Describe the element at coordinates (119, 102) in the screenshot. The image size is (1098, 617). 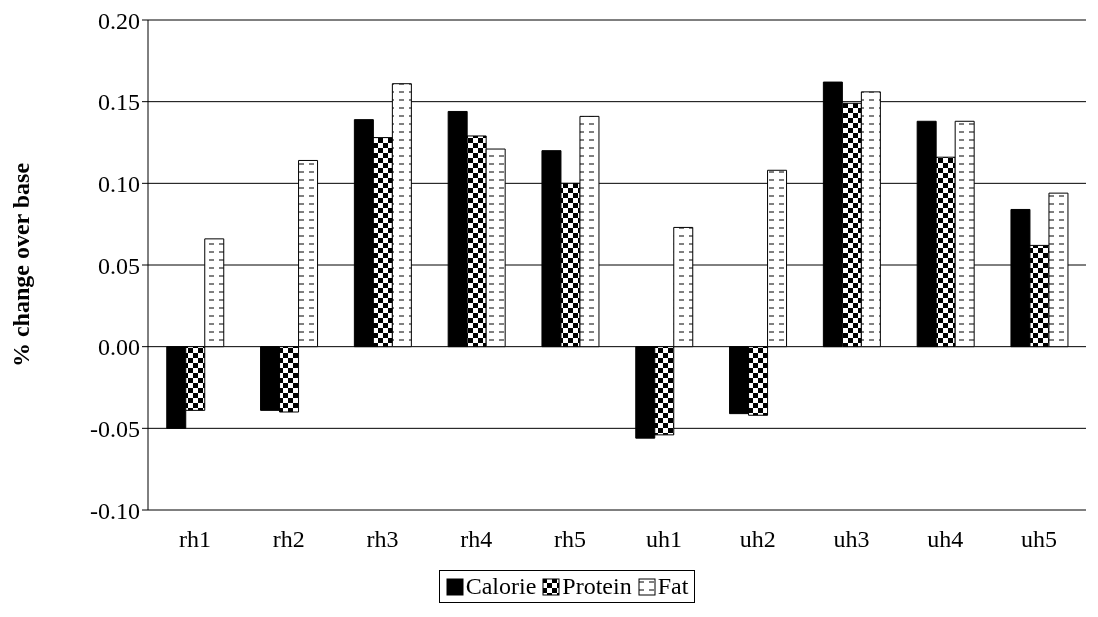
I see `y-tick-label: 0.15` at that location.